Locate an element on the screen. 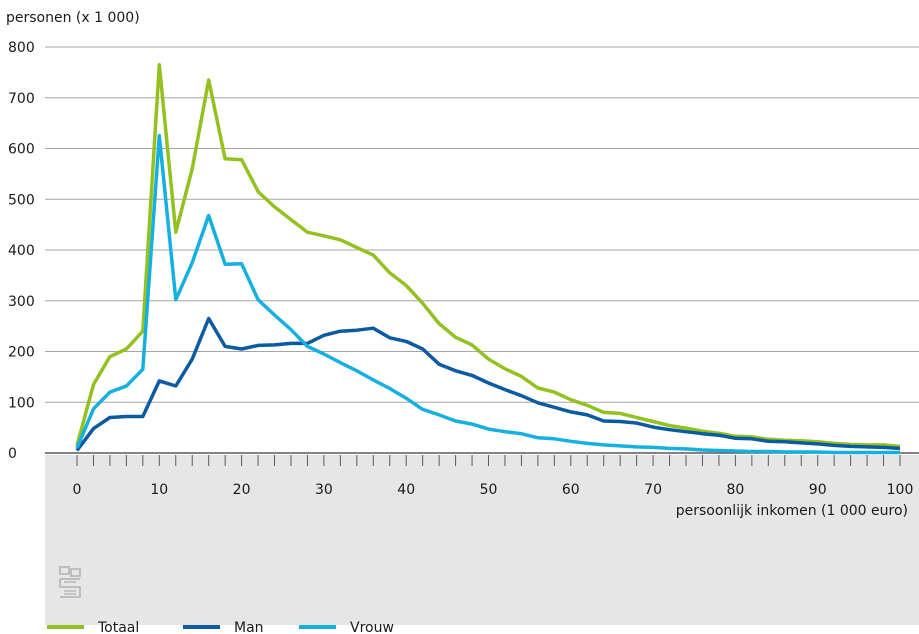  y-tick-label: 600 is located at coordinates (21, 150).